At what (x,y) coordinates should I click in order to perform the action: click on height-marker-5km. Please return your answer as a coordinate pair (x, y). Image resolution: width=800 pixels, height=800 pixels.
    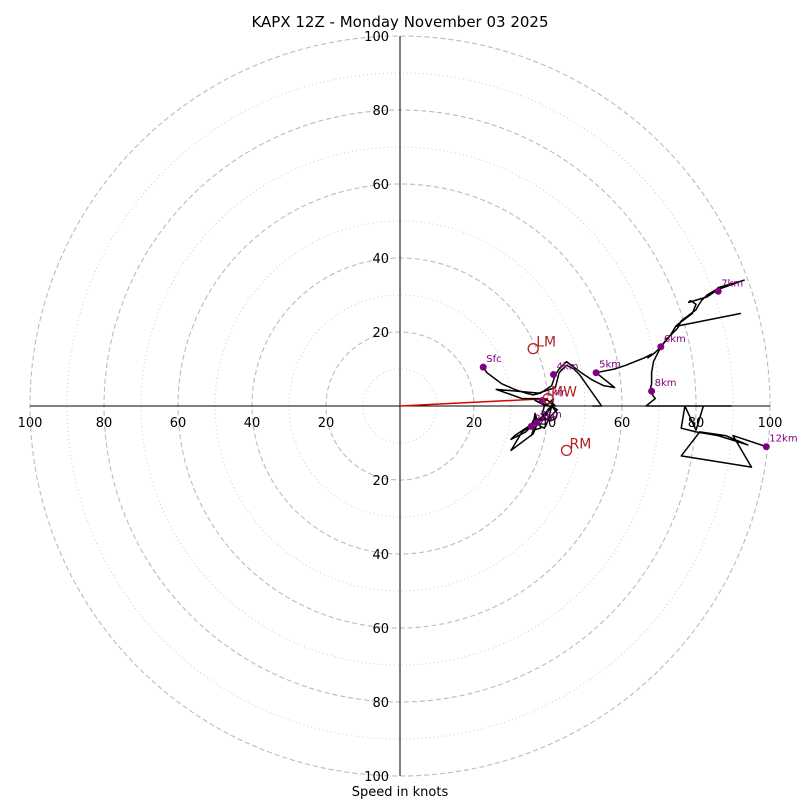
    Looking at the image, I should click on (596, 373).